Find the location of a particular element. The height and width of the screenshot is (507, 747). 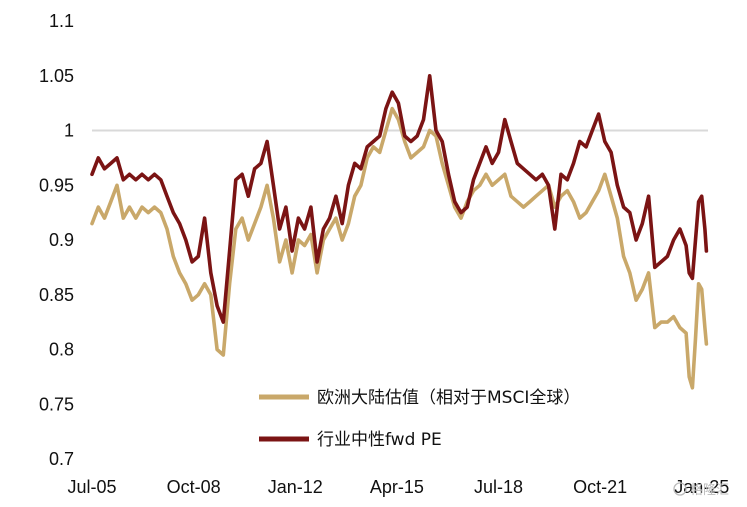

y-axis-ticks: 0.7 0.75 0.8 0.85 0.9 0.95 1 1.05 1.1 is located at coordinates (56, 240).